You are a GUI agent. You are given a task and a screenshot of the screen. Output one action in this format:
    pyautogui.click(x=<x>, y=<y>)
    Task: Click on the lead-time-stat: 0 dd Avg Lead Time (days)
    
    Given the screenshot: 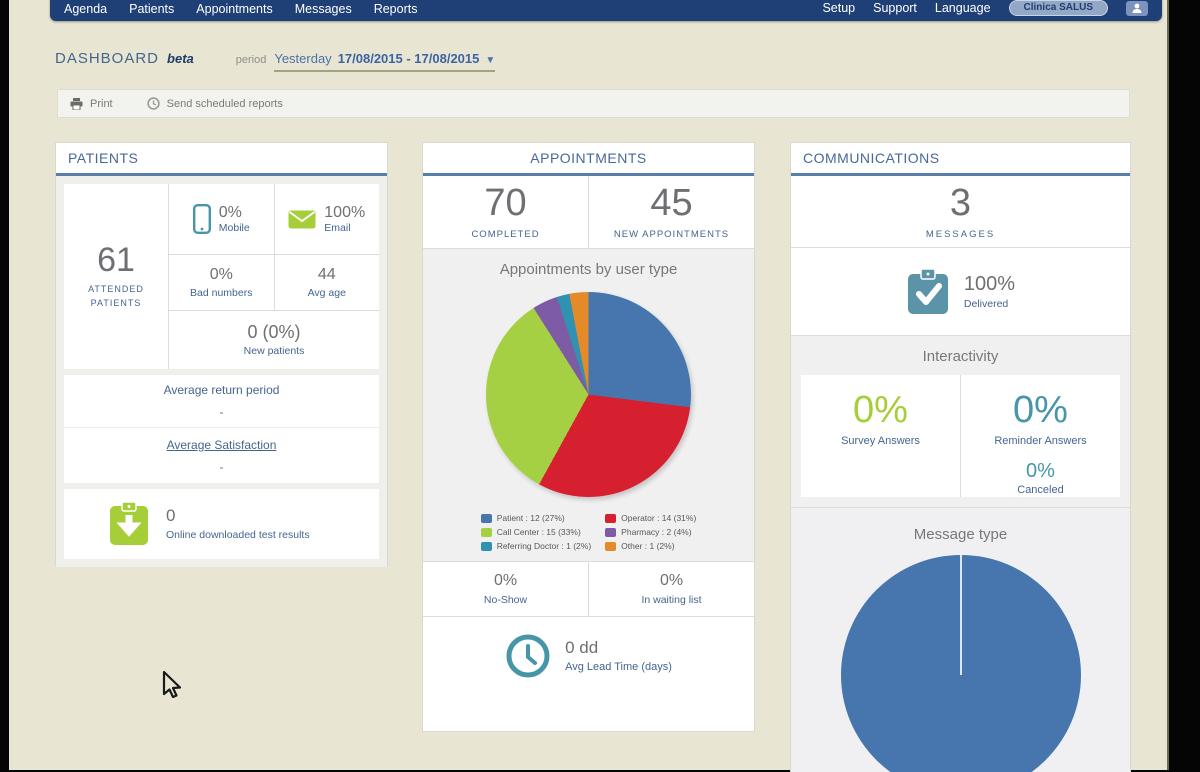 What is the action you would take?
    pyautogui.click(x=588, y=655)
    